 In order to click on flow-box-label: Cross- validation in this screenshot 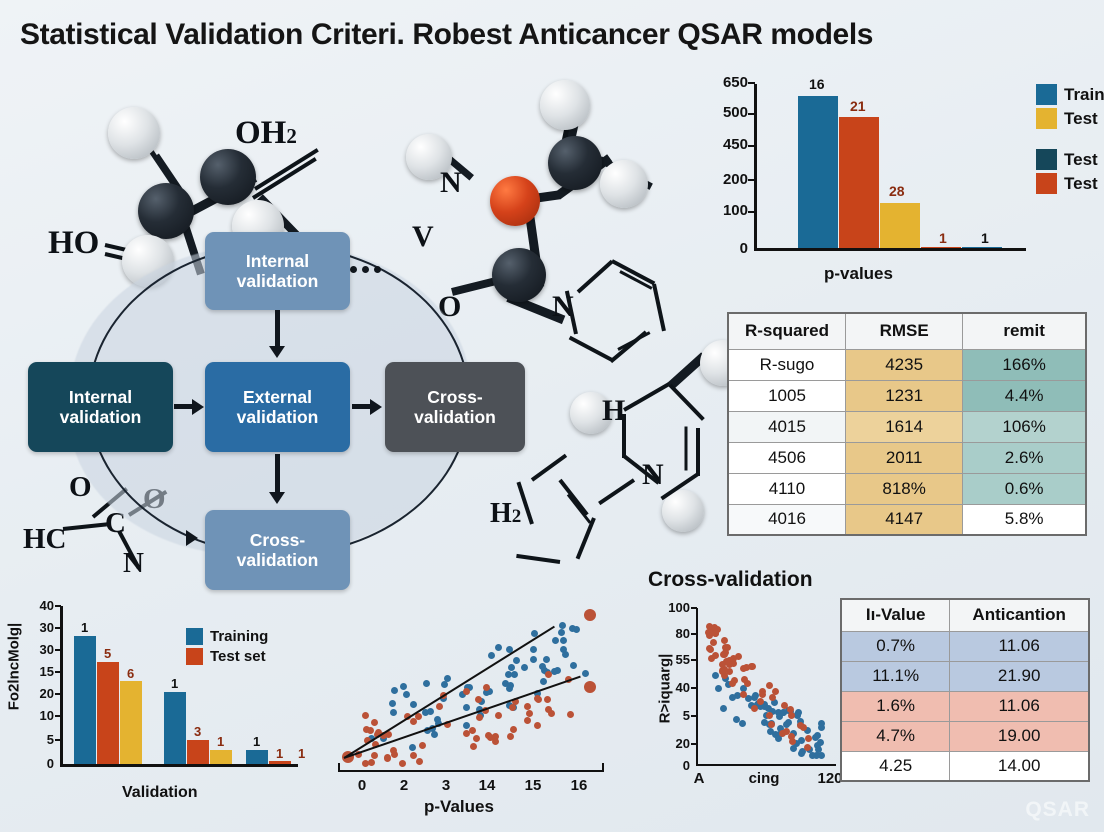, I will do `click(277, 549)`.